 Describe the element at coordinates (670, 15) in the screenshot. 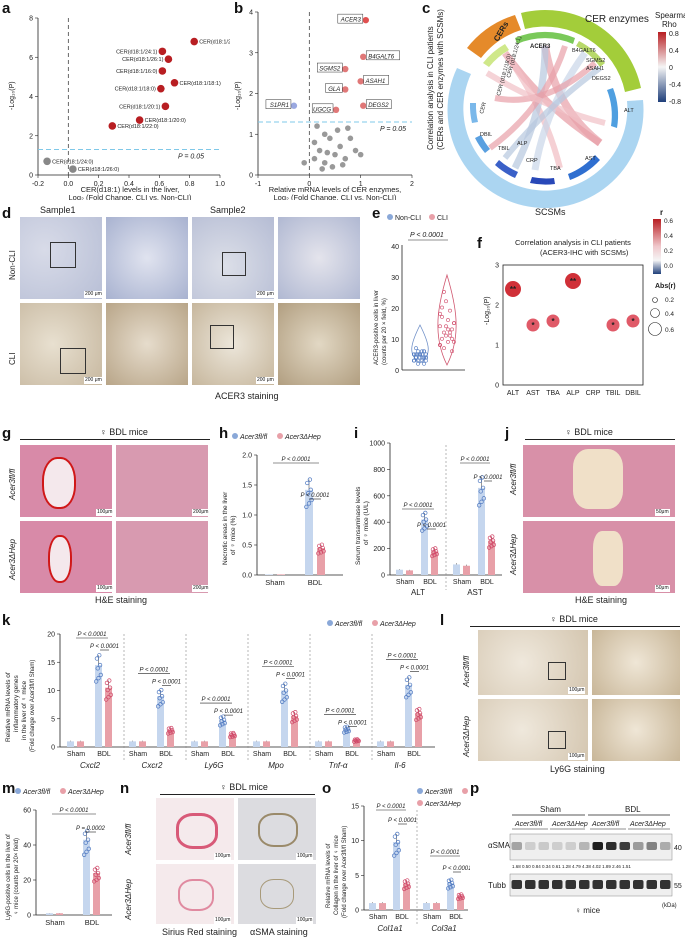

I see `c-legend-title: Spearman` at that location.